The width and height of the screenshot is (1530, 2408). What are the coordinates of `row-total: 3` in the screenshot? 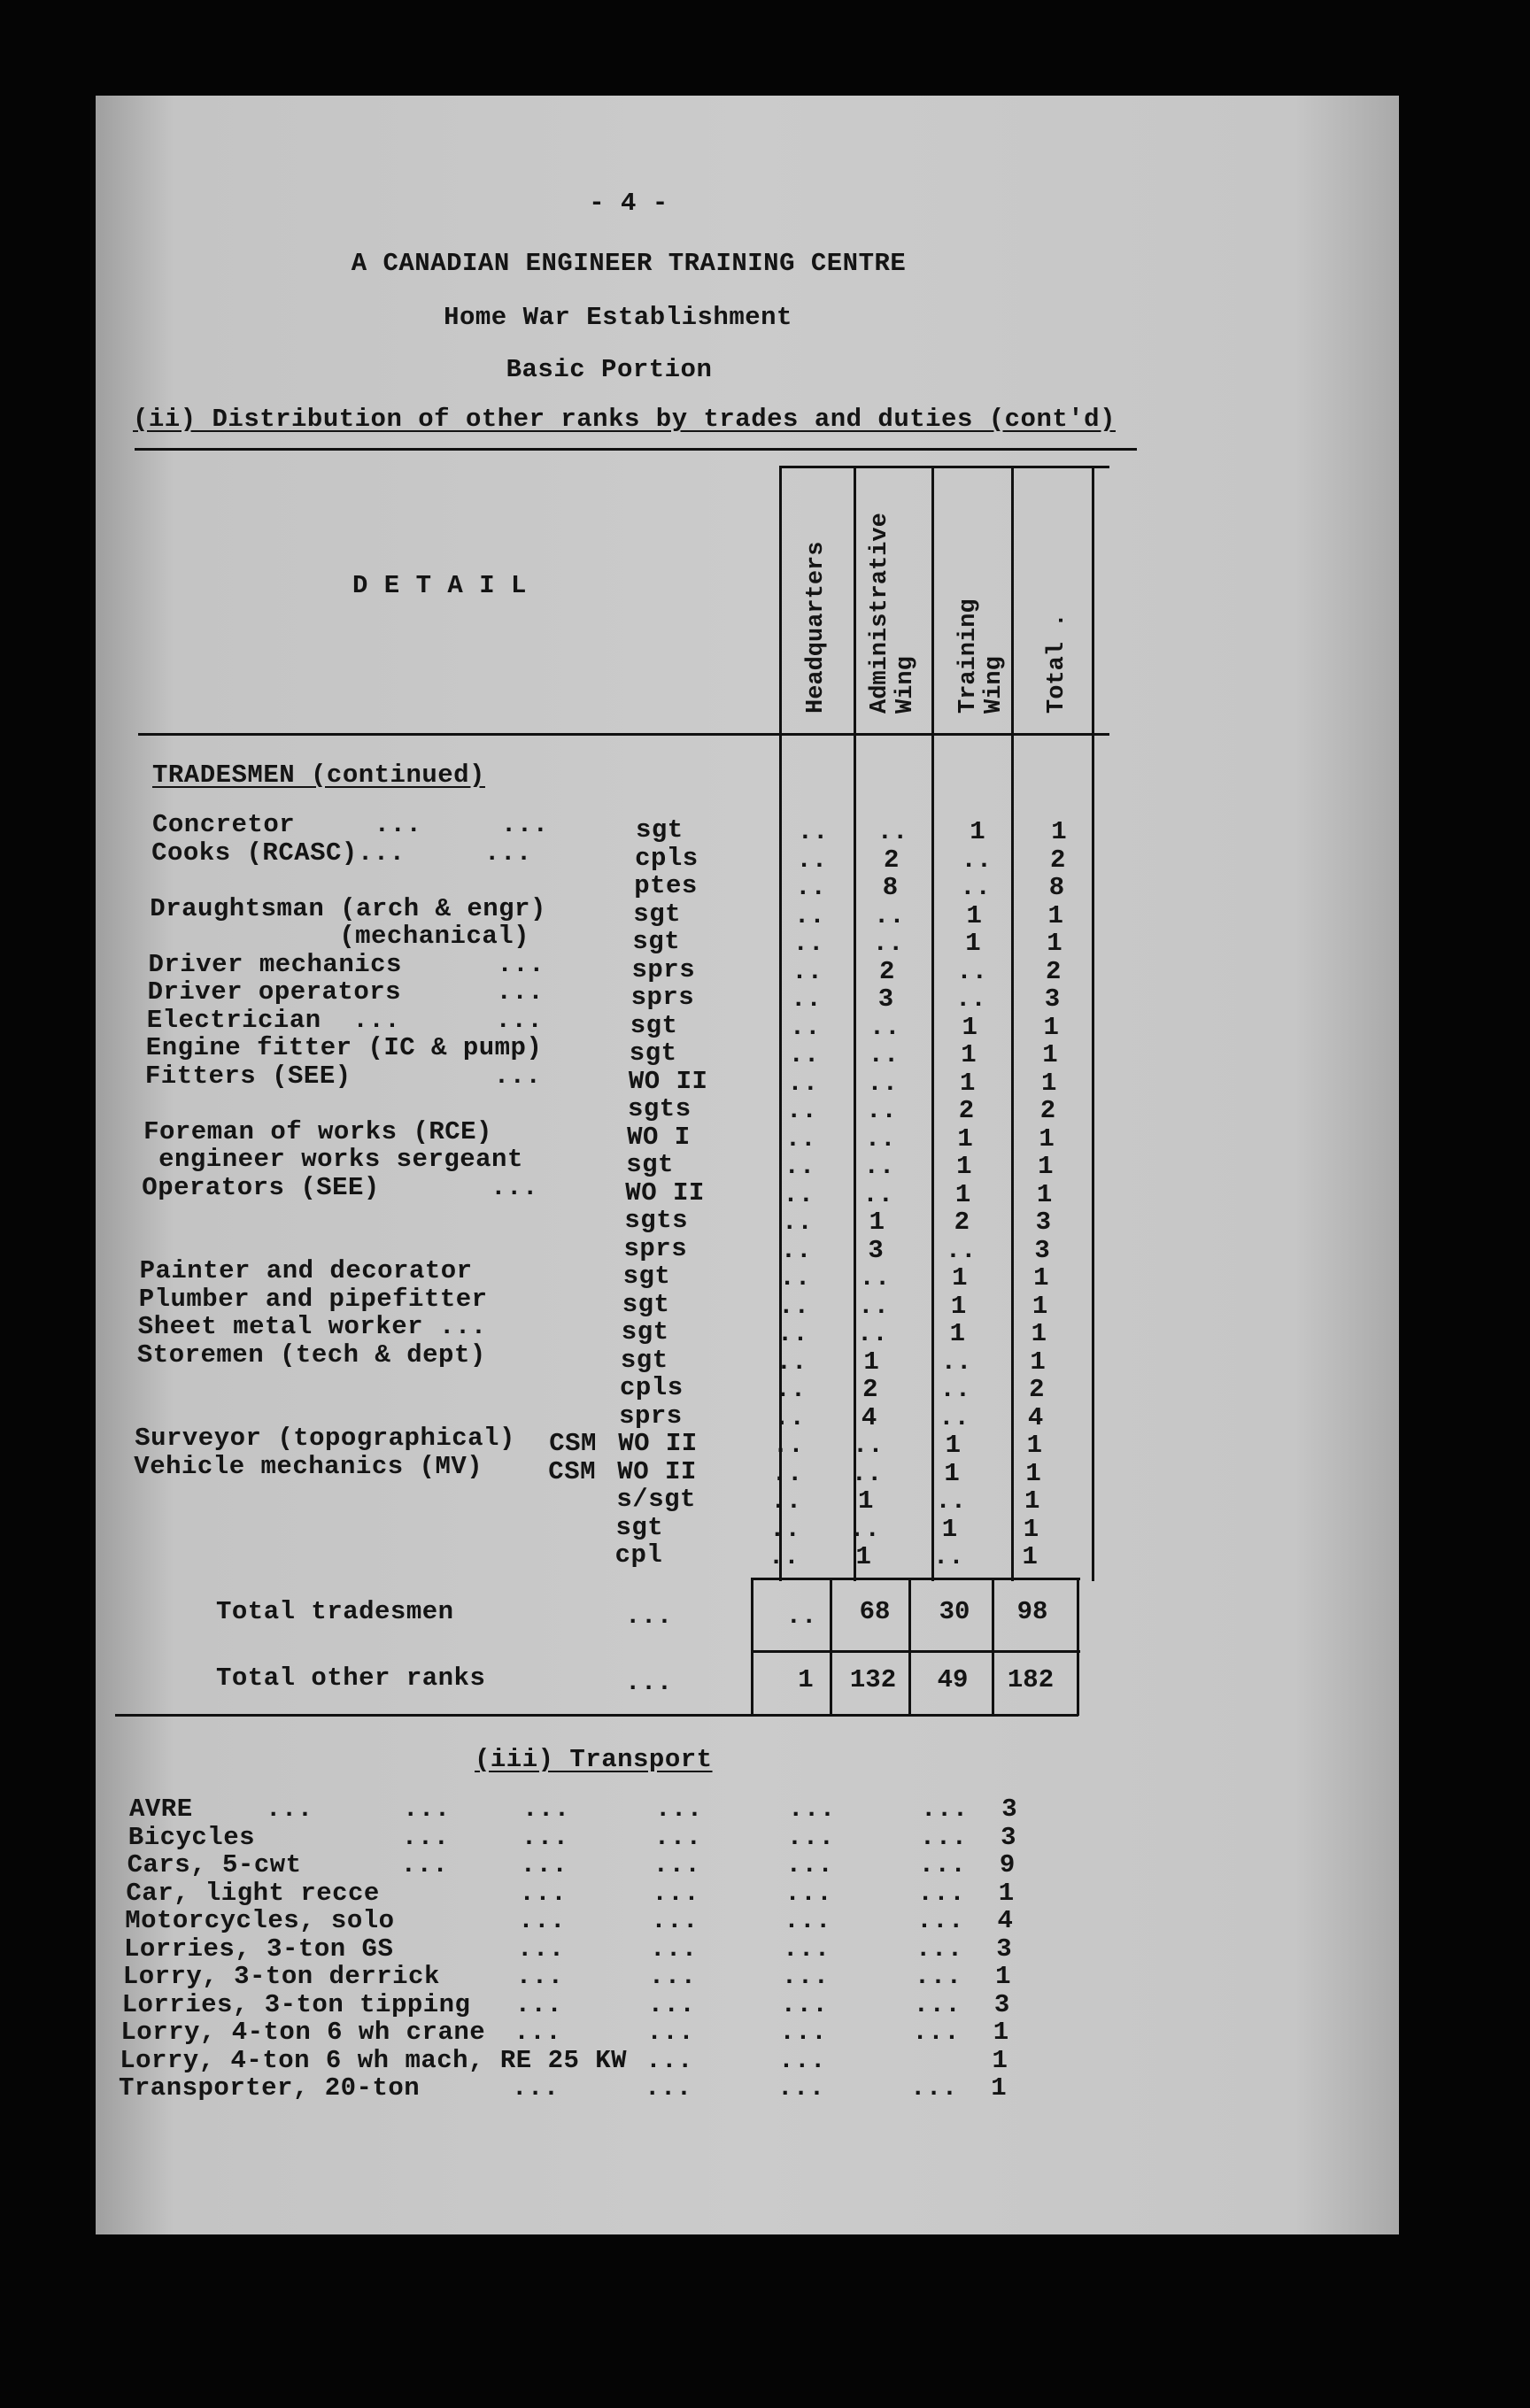 It's located at (1043, 1222).